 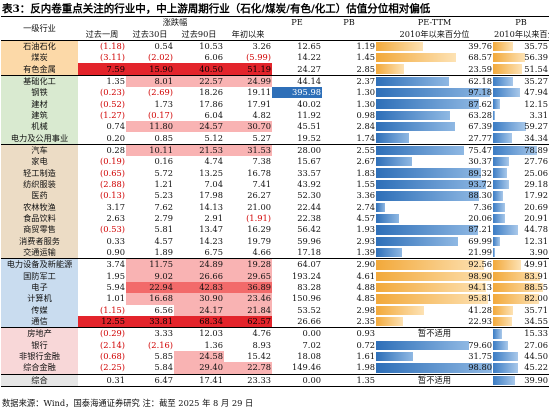 I want to click on industry-name: 综合, so click(x=39, y=380).